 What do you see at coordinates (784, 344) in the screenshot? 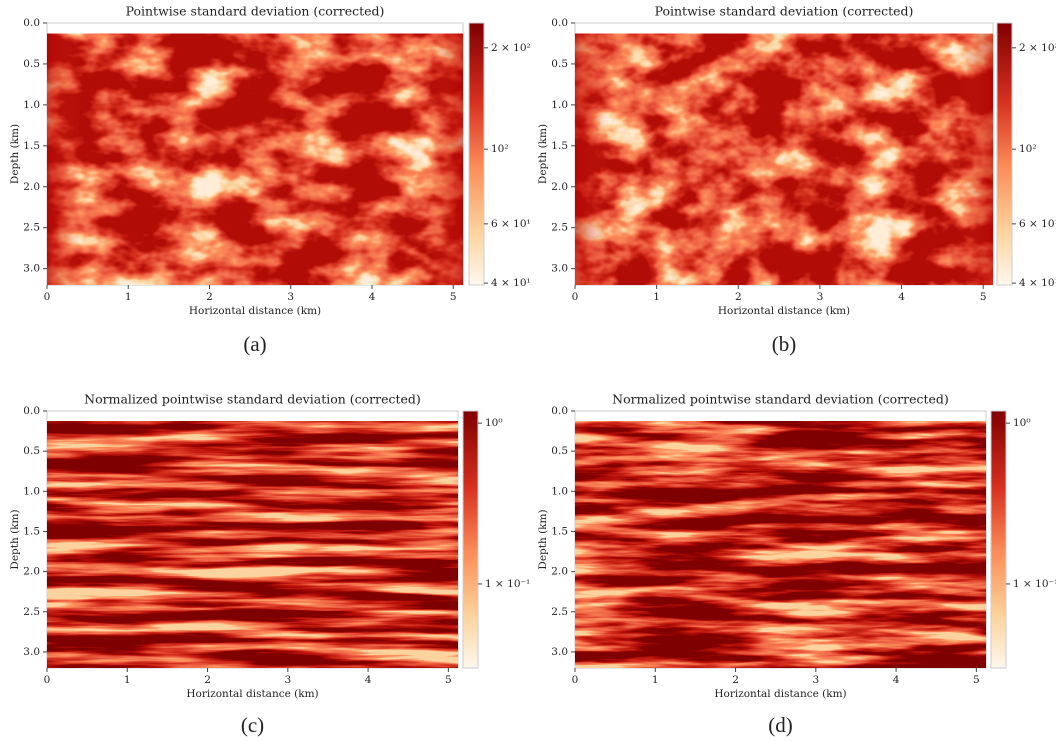
I see `caption: (b)` at bounding box center [784, 344].